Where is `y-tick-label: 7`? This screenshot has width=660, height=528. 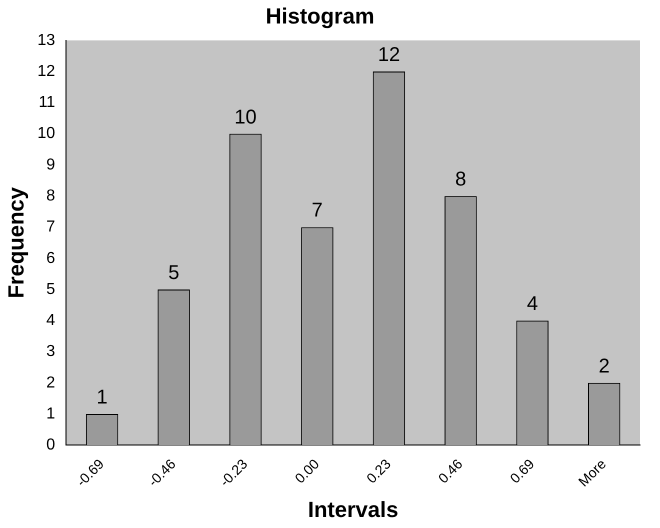
y-tick-label: 7 is located at coordinates (51, 227).